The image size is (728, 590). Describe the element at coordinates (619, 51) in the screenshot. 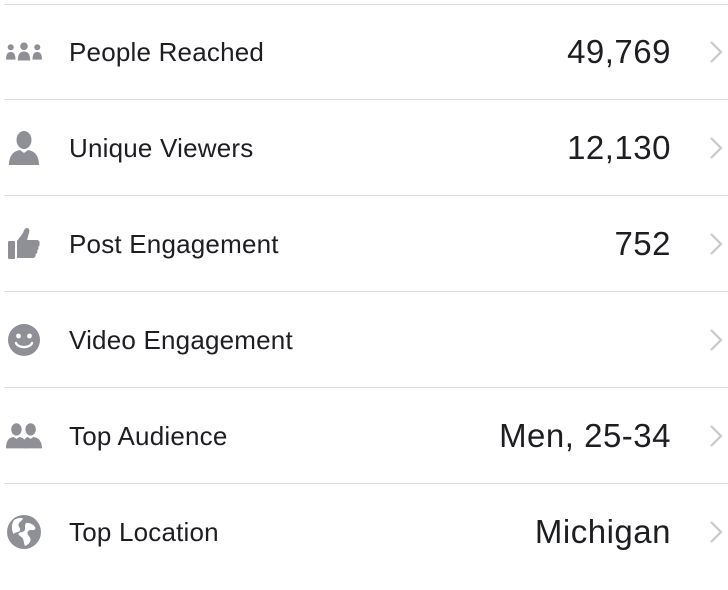

I see `stat-value: 49,769` at that location.